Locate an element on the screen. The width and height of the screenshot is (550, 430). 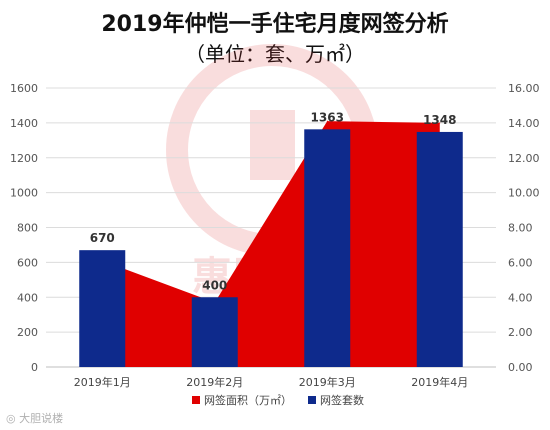
legend-label: 网签面积（万㎡） is located at coordinates (248, 400).